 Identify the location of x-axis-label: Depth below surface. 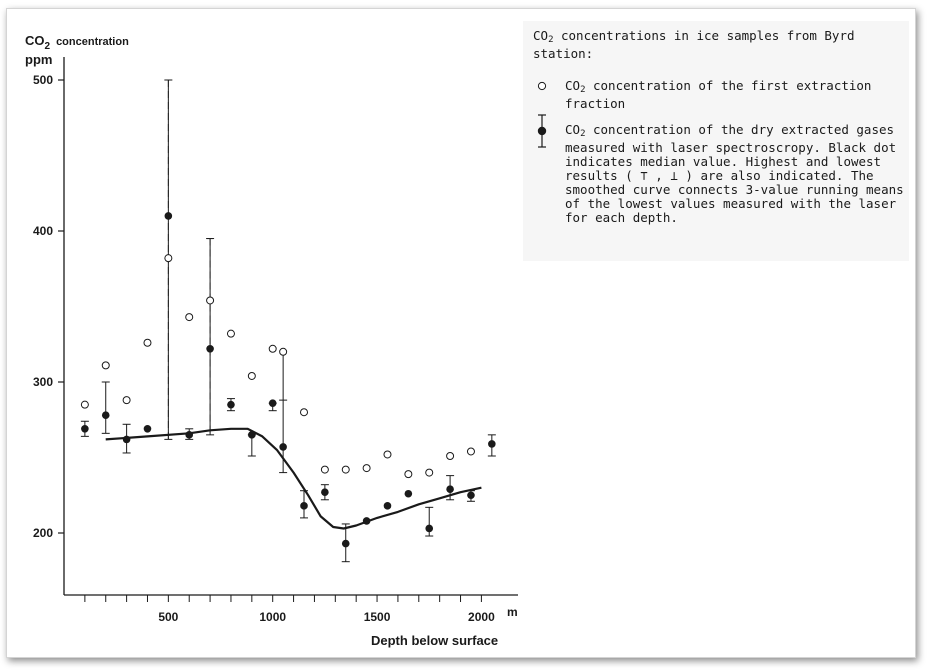
(434, 640).